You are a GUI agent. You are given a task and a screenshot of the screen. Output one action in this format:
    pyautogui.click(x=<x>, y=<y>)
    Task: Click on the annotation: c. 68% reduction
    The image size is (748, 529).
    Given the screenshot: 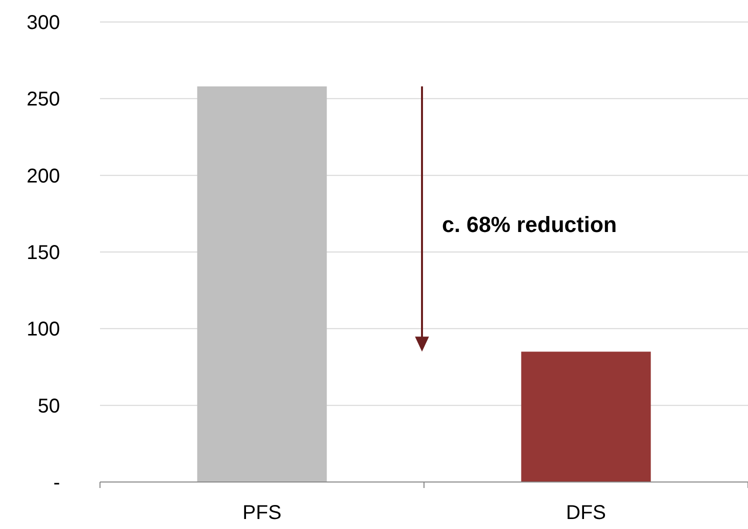 What is the action you would take?
    pyautogui.click(x=529, y=224)
    